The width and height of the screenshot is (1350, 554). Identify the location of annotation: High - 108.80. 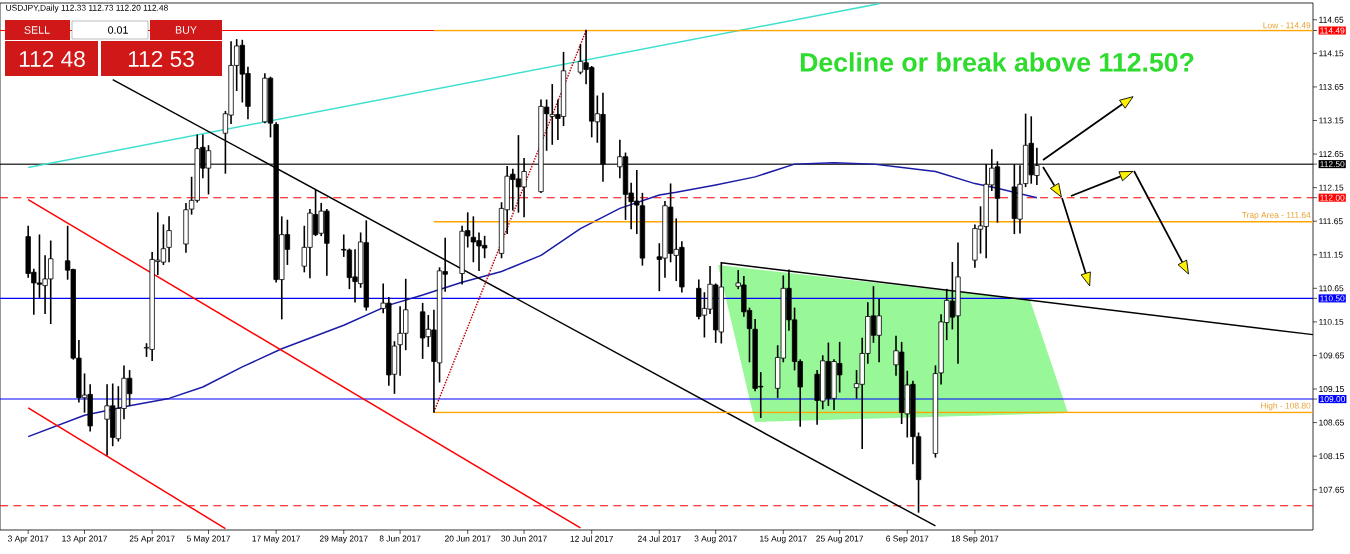
(1286, 406).